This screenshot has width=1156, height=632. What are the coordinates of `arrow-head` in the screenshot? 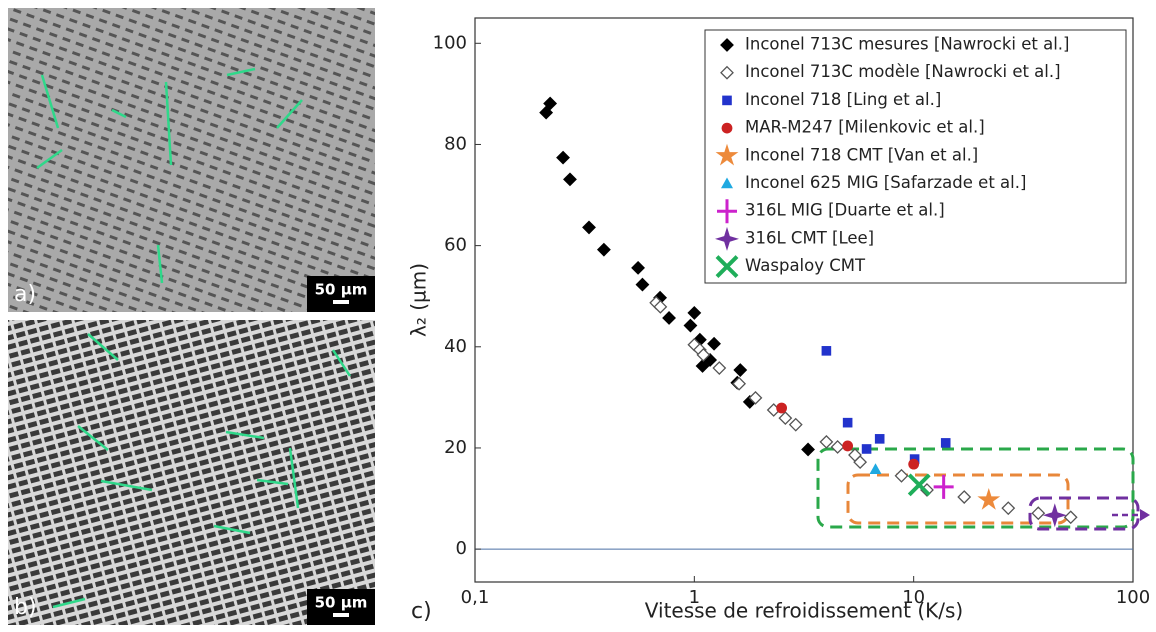 It's located at (1145, 515).